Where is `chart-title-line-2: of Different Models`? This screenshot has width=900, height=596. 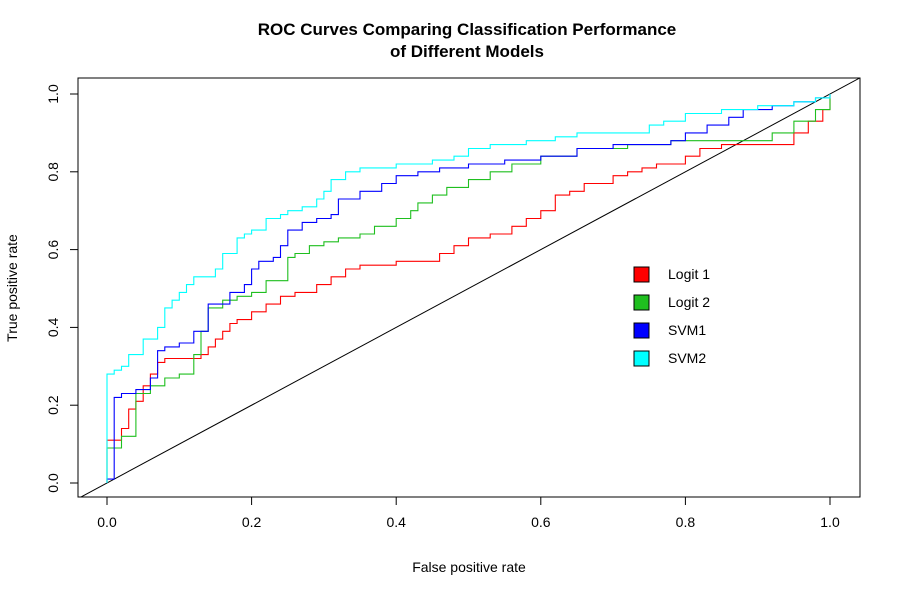
chart-title-line-2: of Different Models is located at coordinates (467, 51).